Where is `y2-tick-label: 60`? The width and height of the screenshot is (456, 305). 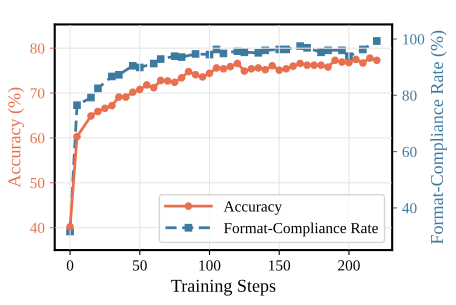
y2-tick-label: 60 is located at coordinates (409, 152).